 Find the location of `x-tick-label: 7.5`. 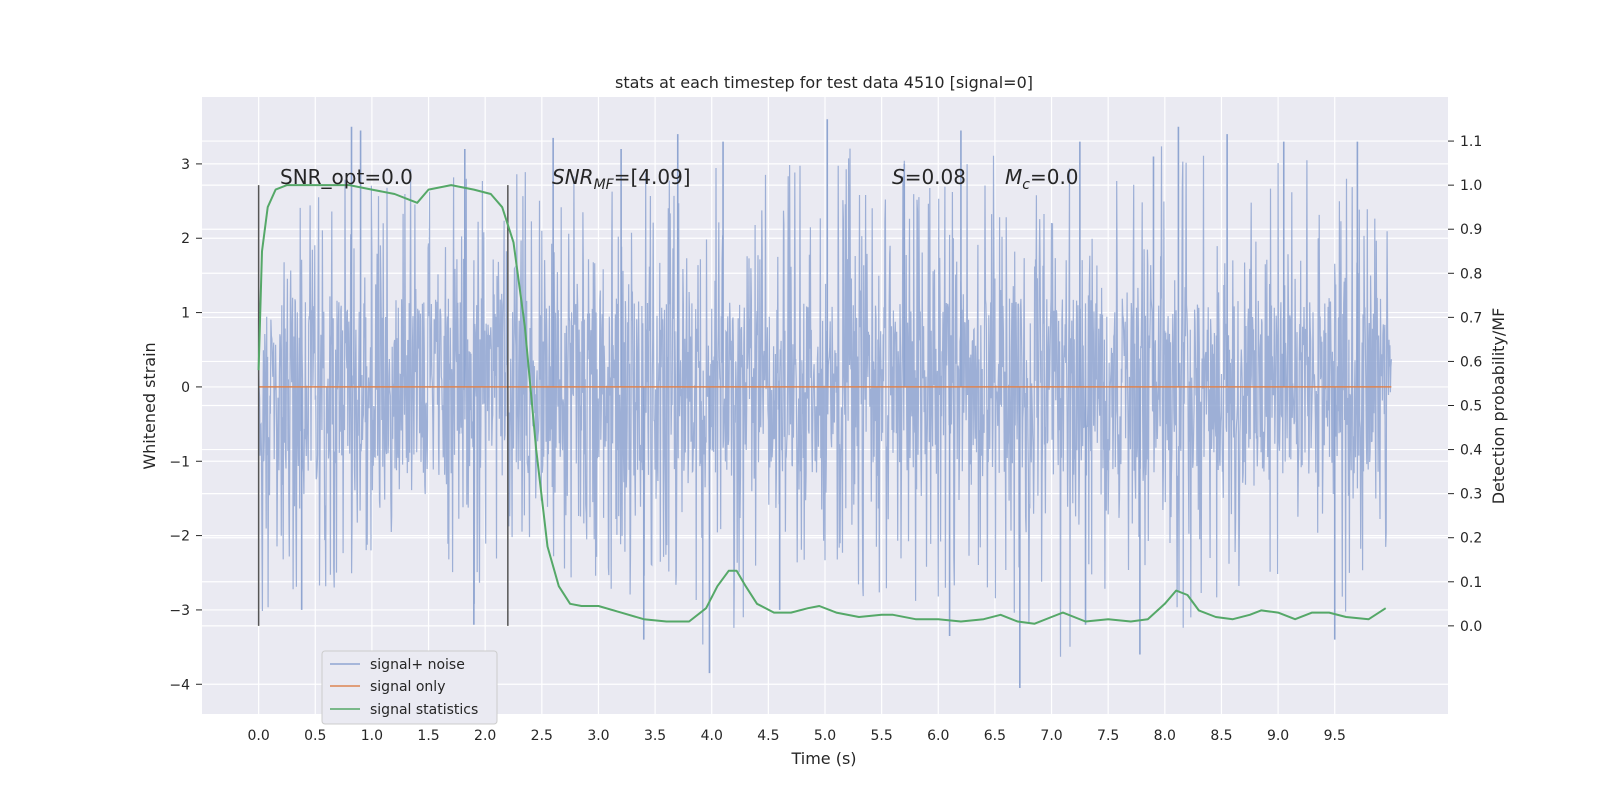

x-tick-label: 7.5 is located at coordinates (1108, 736).